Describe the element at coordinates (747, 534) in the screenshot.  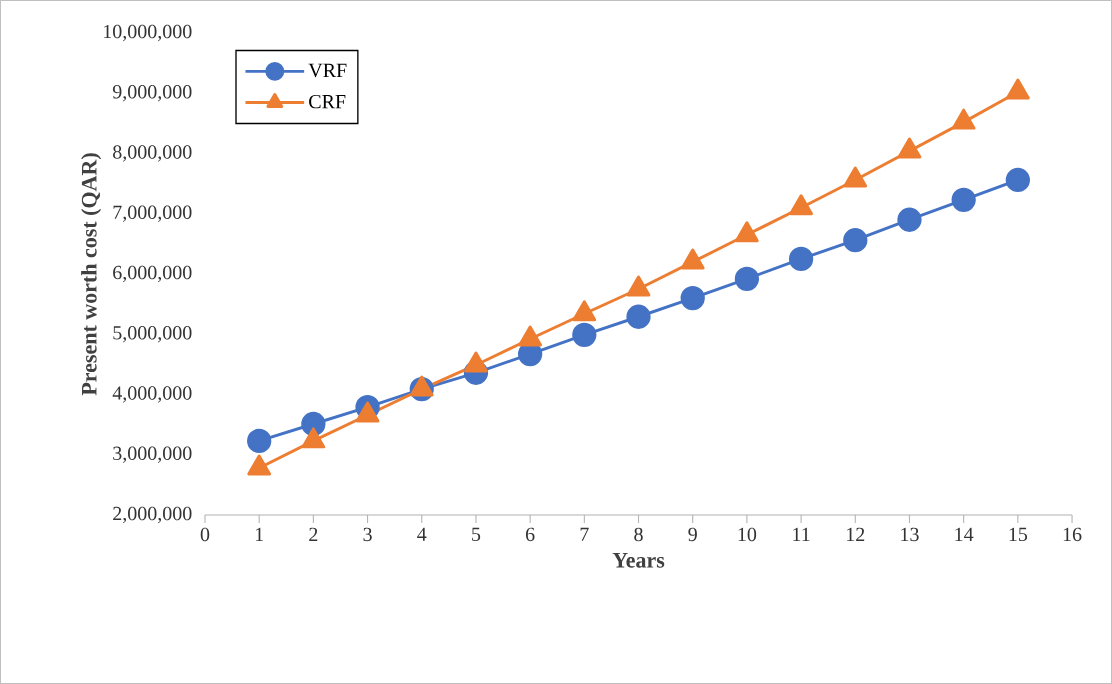
I see `x-tick-label: 10` at that location.